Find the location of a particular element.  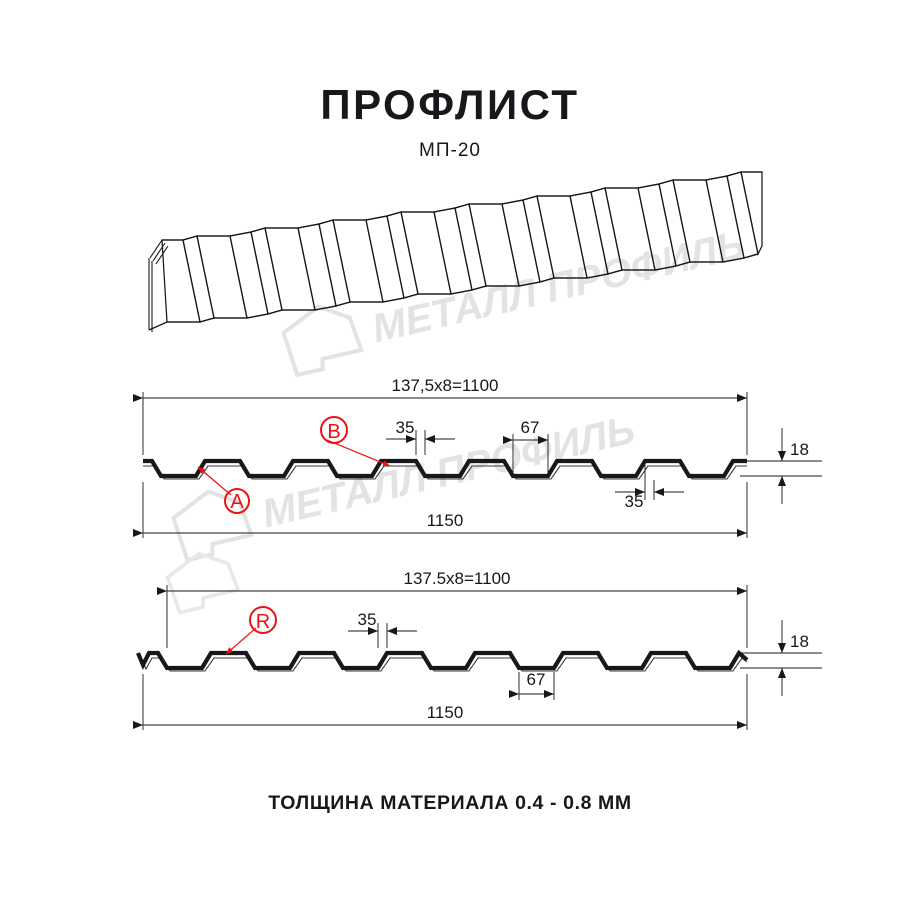

material-thickness-note: ТОЛЩИНА МАТЕРИАЛА 0.4 - 0.8 ММ is located at coordinates (450, 803).